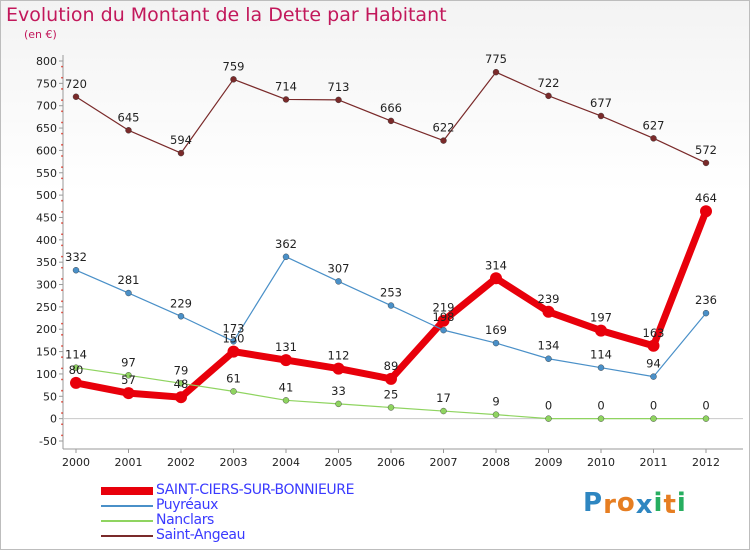  I want to click on data-label: 775, so click(496, 59).